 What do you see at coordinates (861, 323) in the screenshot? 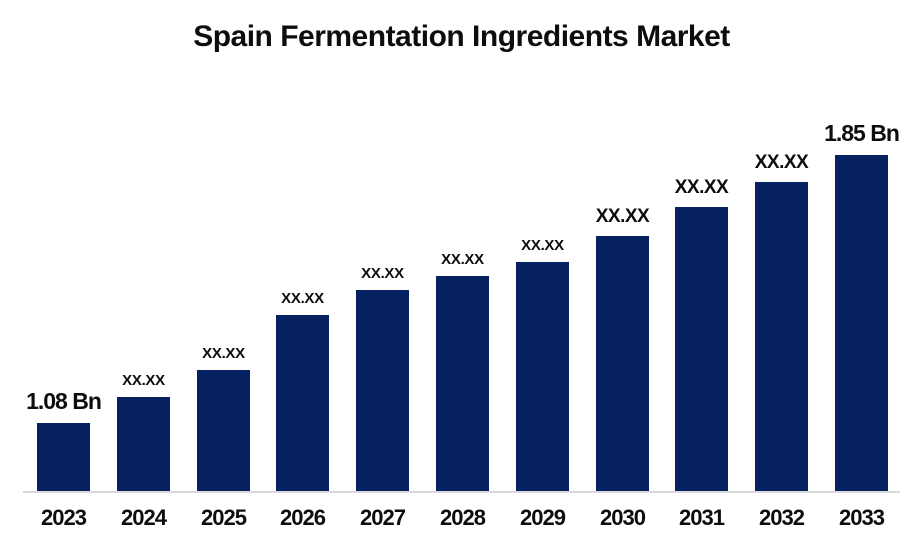
I see `bar-2033` at bounding box center [861, 323].